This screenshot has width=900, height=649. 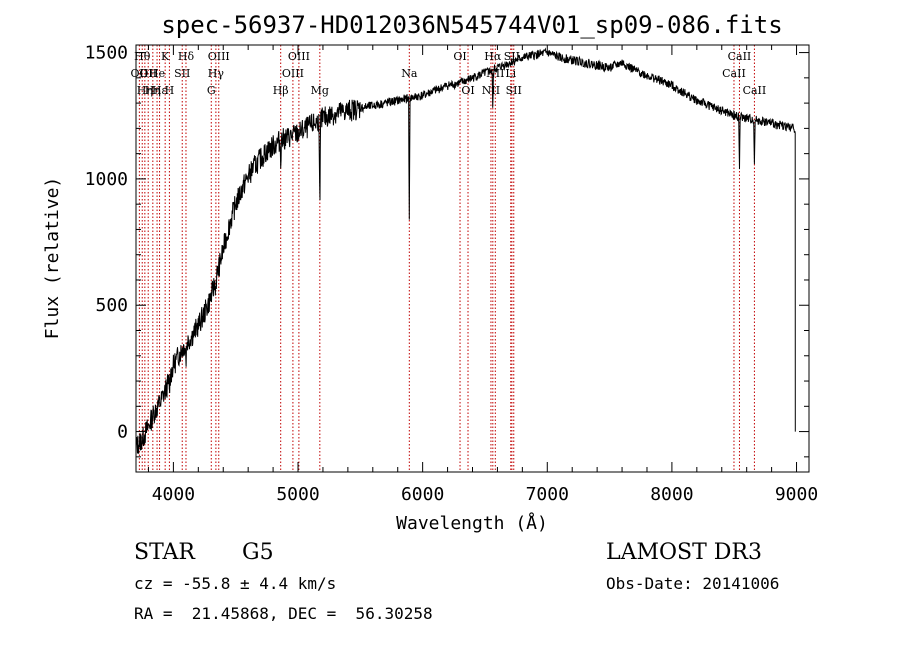 I want to click on spectral-line-label: He, so click(x=157, y=73).